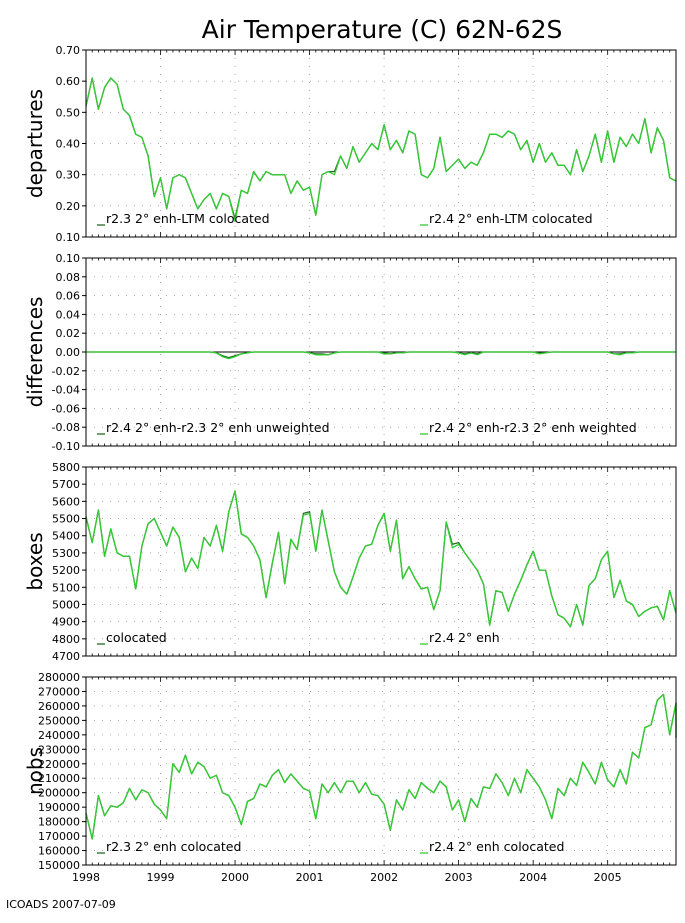 Image resolution: width=685 pixels, height=923 pixels. Describe the element at coordinates (66, 570) in the screenshot. I see `y-tick-label: 5200` at that location.